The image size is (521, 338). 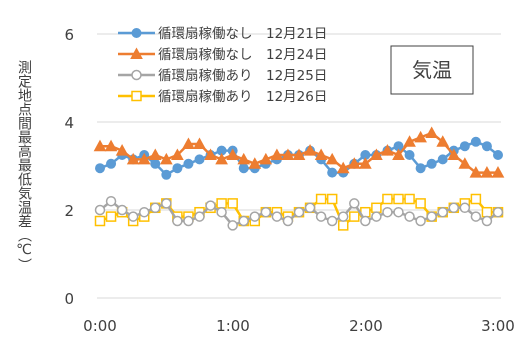 I want to click on y-tick-label: 4, so click(x=69, y=123).